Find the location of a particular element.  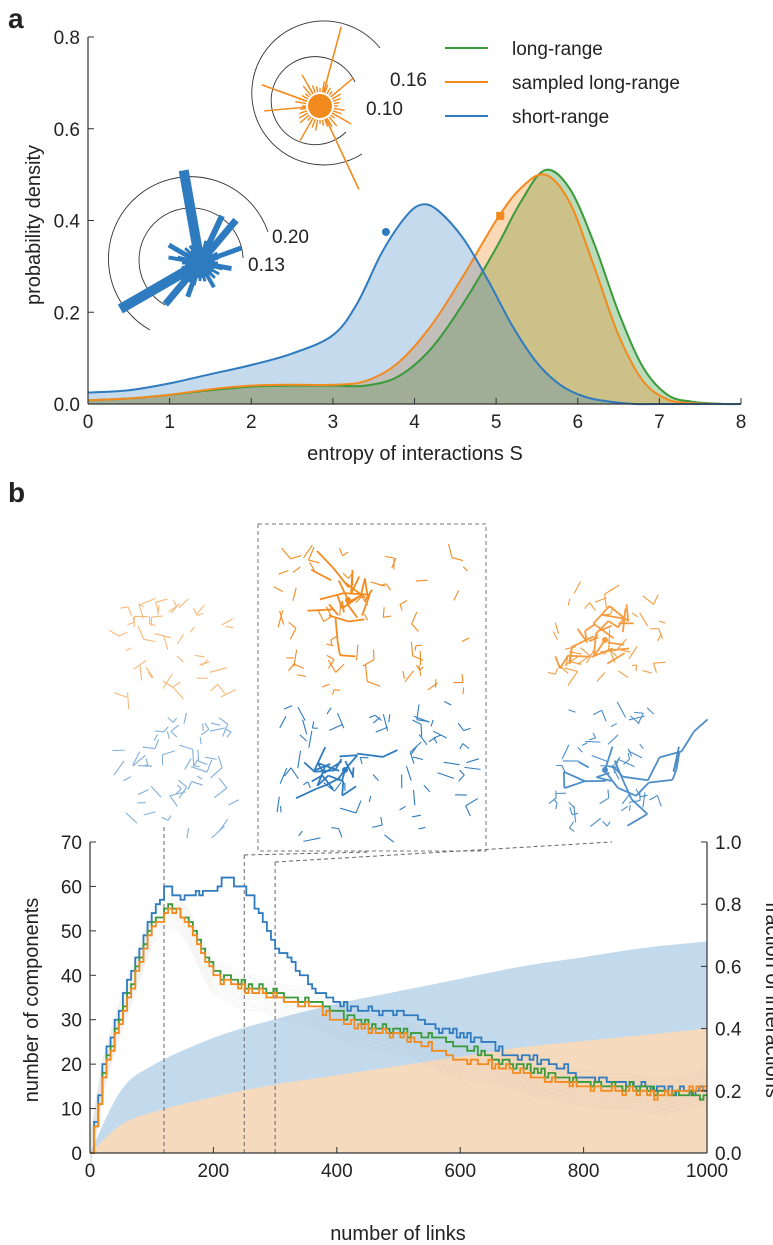

components-y-tick: 40 is located at coordinates (71, 976).